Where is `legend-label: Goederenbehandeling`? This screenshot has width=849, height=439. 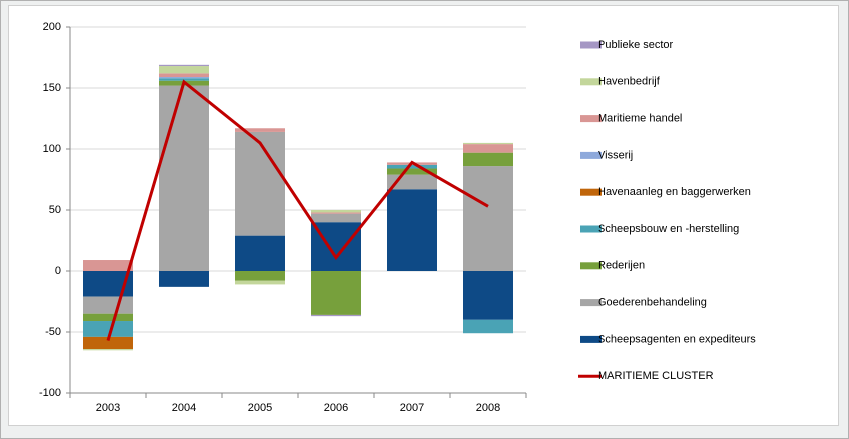 legend-label: Goederenbehandeling is located at coordinates (652, 303).